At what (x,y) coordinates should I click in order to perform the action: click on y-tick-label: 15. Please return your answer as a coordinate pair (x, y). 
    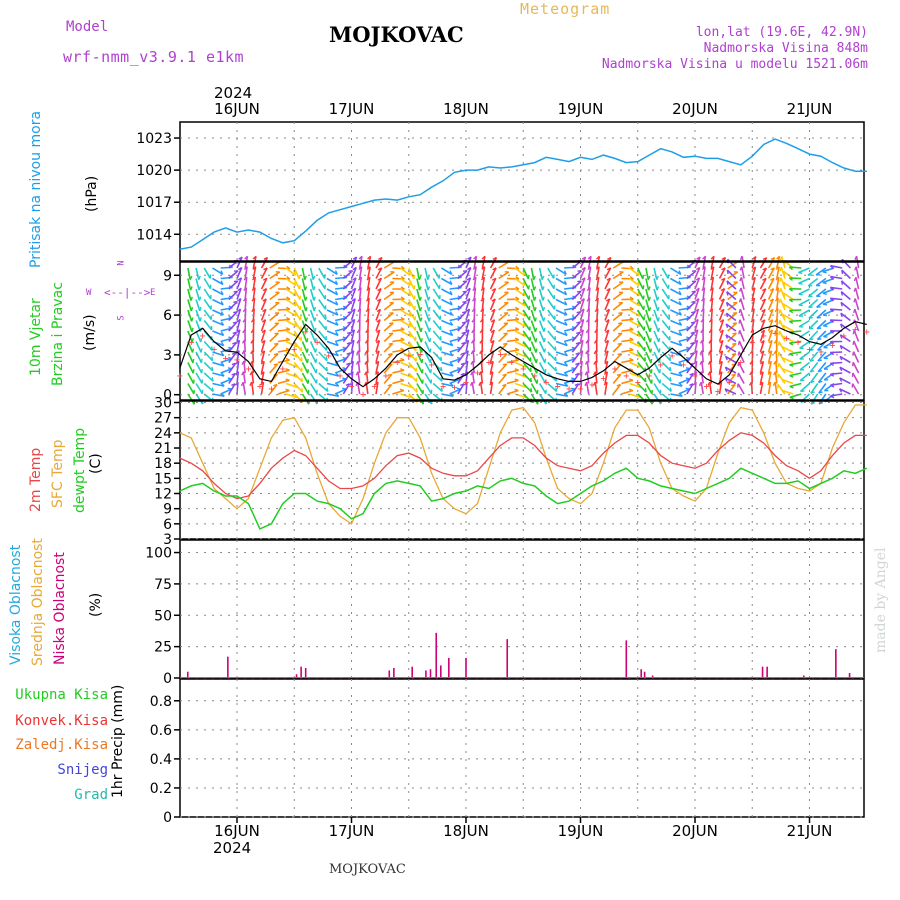
    Looking at the image, I should click on (163, 479).